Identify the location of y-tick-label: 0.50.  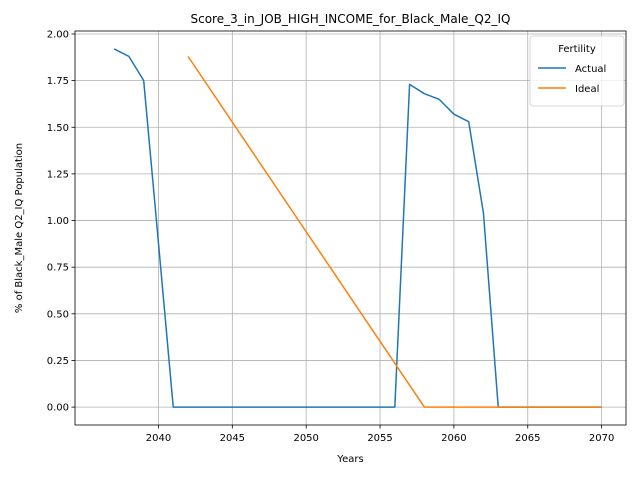
(58, 314).